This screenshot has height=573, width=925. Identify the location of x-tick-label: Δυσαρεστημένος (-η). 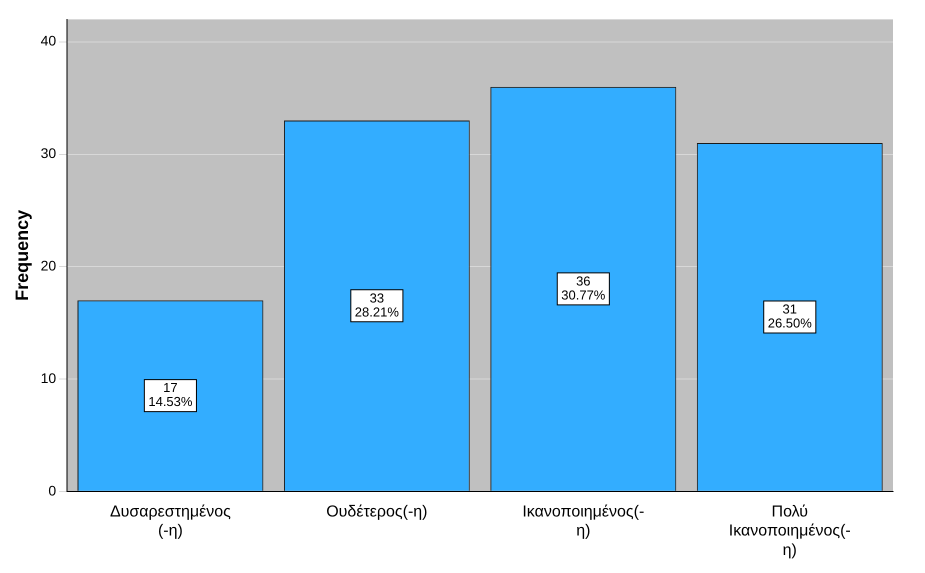
(171, 521).